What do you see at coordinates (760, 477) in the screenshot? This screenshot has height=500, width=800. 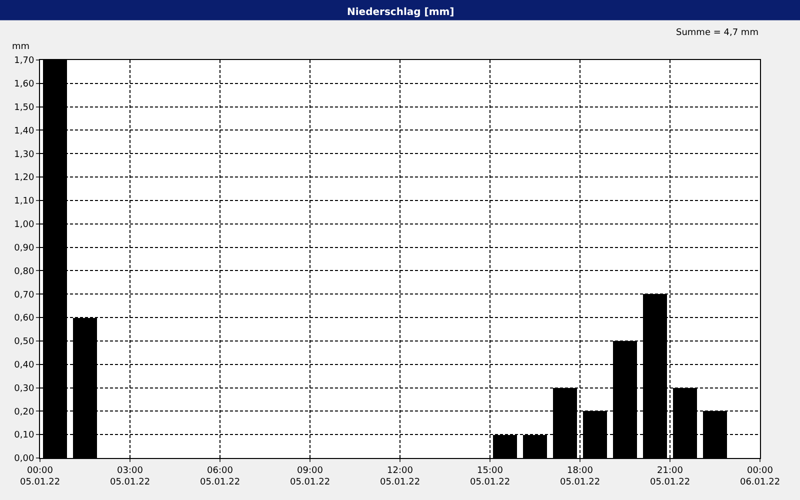 I see `x-tick-label: 00:00 06.01.22` at bounding box center [760, 477].